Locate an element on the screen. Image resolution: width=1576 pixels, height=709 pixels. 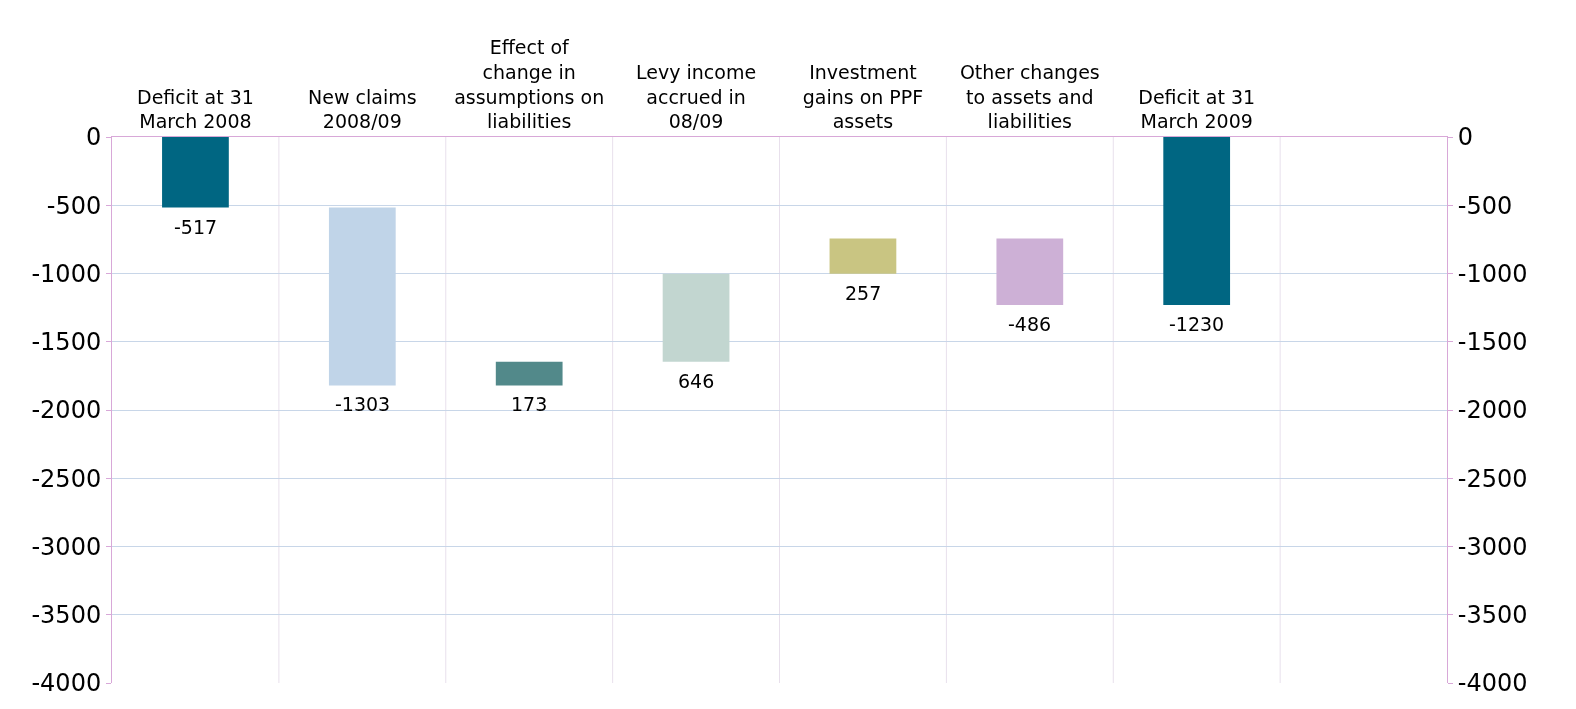
y2-tick-label: -2000 is located at coordinates (1492, 410).